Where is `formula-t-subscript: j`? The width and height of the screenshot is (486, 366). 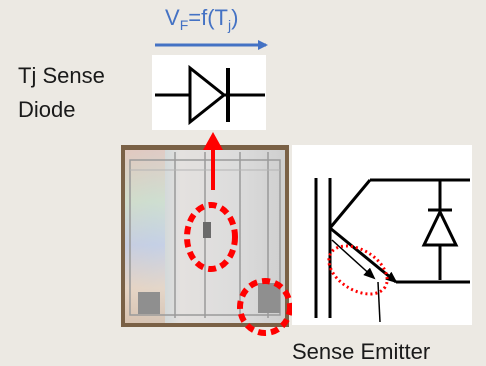 formula-t-subscript: j is located at coordinates (229, 25).